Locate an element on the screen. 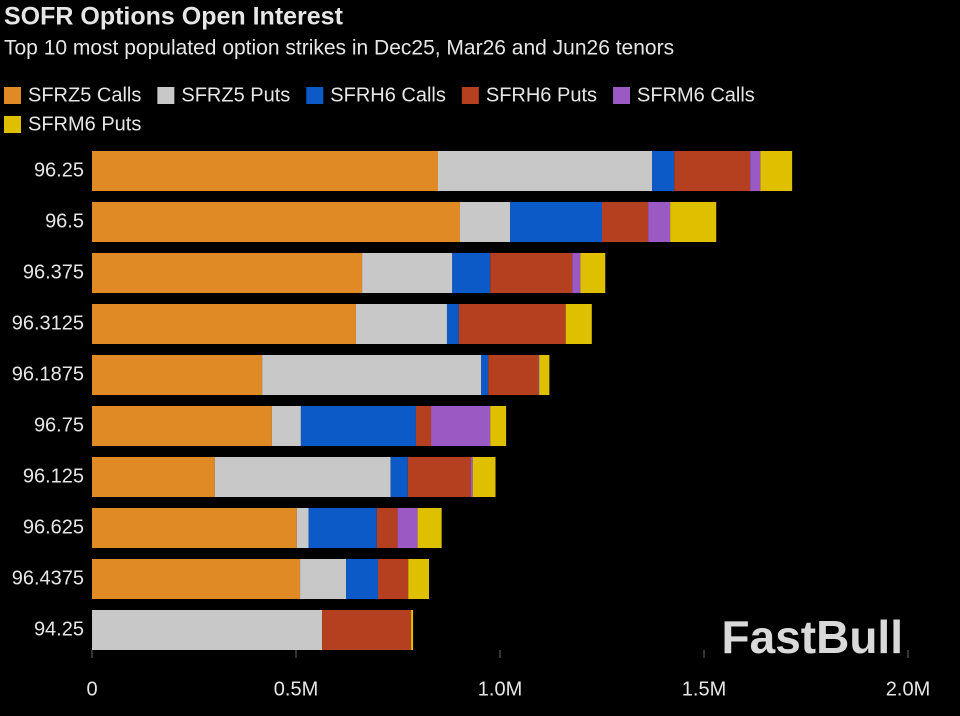 The image size is (960, 716). y-tick-label: 96.4375 is located at coordinates (48, 578).